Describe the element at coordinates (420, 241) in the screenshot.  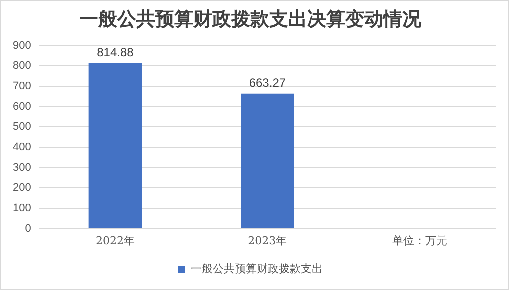
I see `x-tick-label: 单位：万元` at that location.